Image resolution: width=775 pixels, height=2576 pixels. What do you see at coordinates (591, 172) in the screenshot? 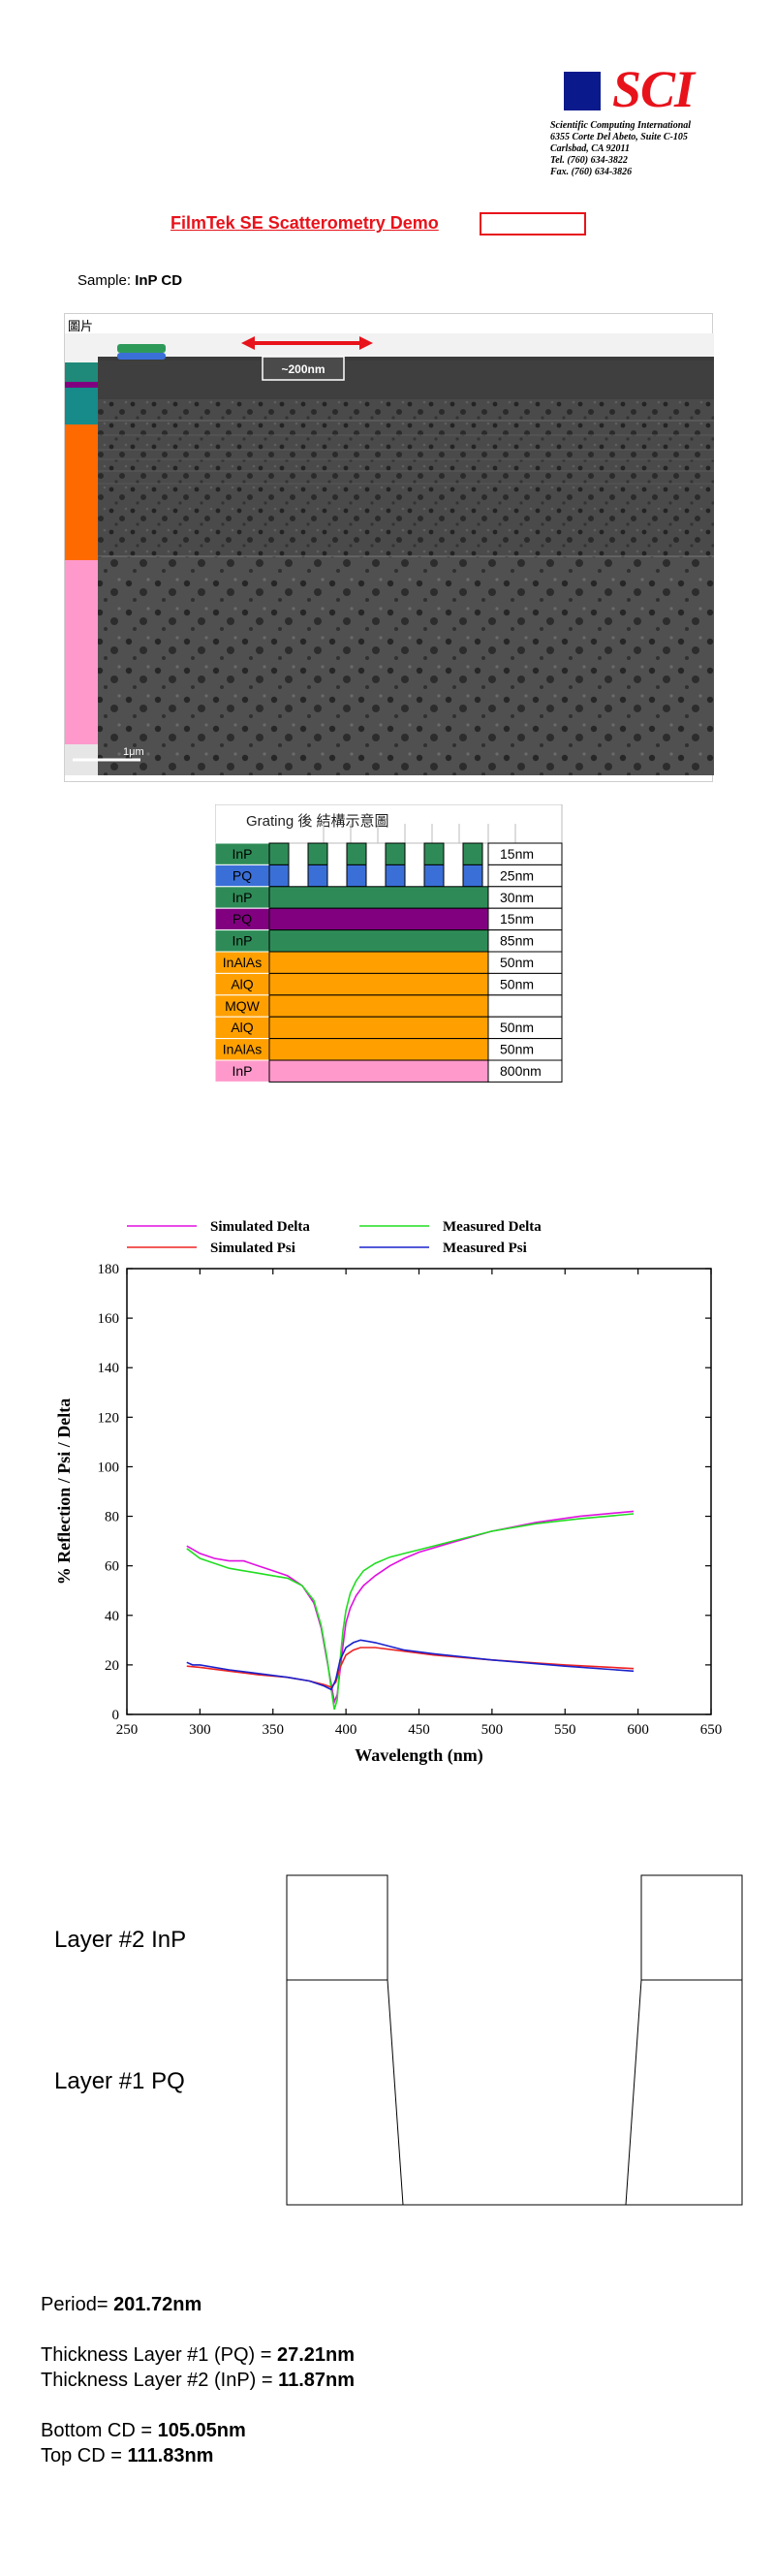
I see `fax: Fax. (760) 634-3826` at bounding box center [591, 172].